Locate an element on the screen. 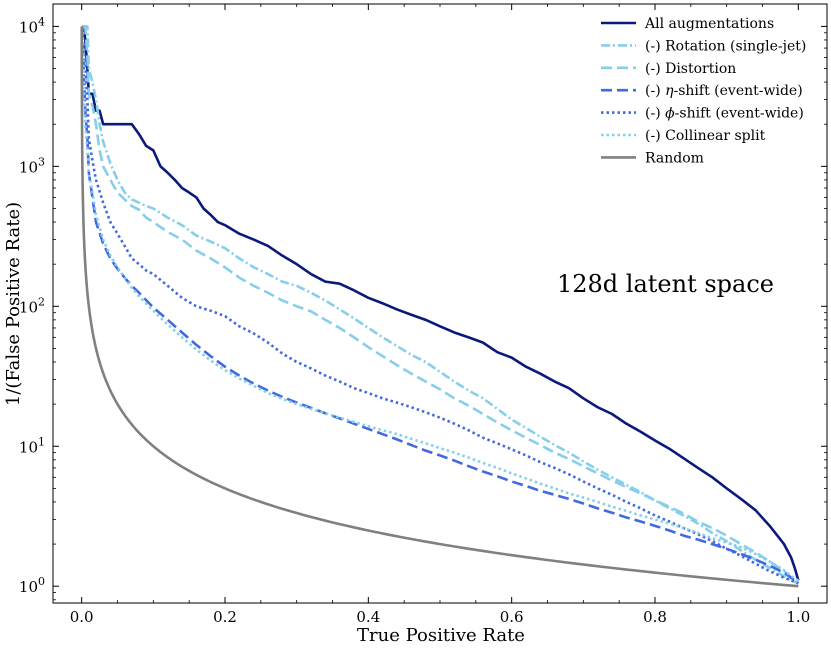 This screenshot has width=831, height=648. x-tick-label: 0.8 is located at coordinates (655, 617).